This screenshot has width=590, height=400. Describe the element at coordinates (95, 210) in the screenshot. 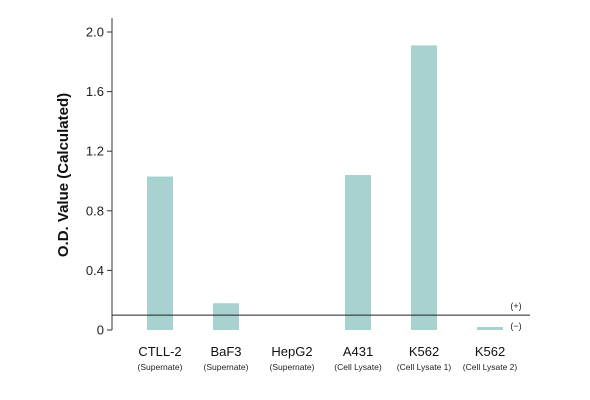

I see `y-tick-label: 0.8` at that location.